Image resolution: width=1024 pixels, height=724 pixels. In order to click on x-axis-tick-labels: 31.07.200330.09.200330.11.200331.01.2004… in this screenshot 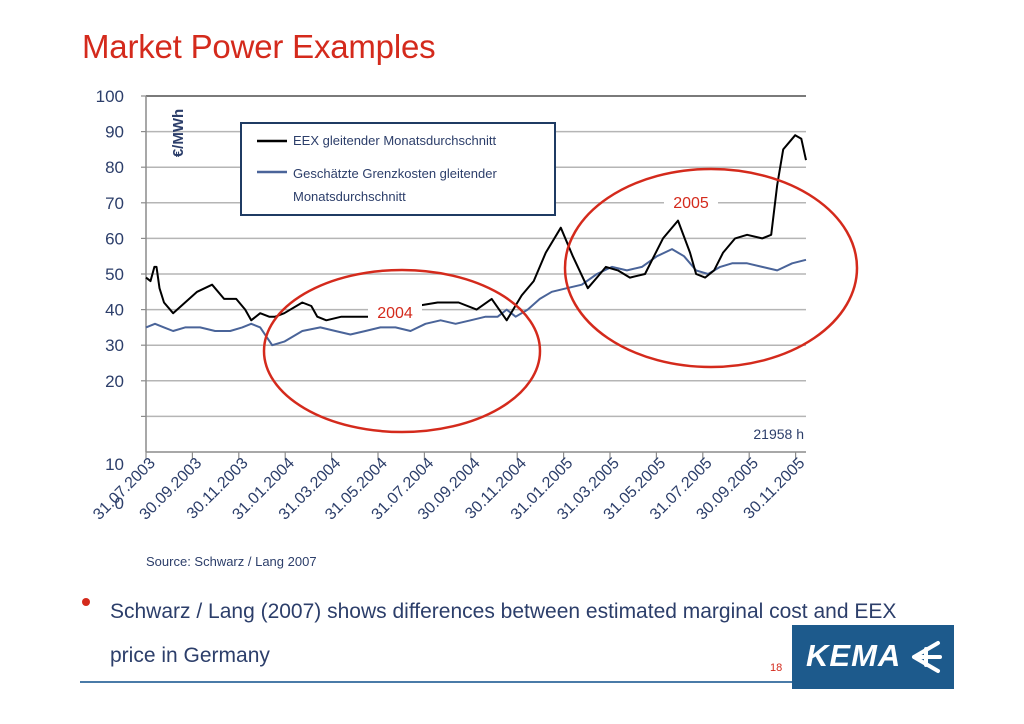, I will do `click(449, 489)`.